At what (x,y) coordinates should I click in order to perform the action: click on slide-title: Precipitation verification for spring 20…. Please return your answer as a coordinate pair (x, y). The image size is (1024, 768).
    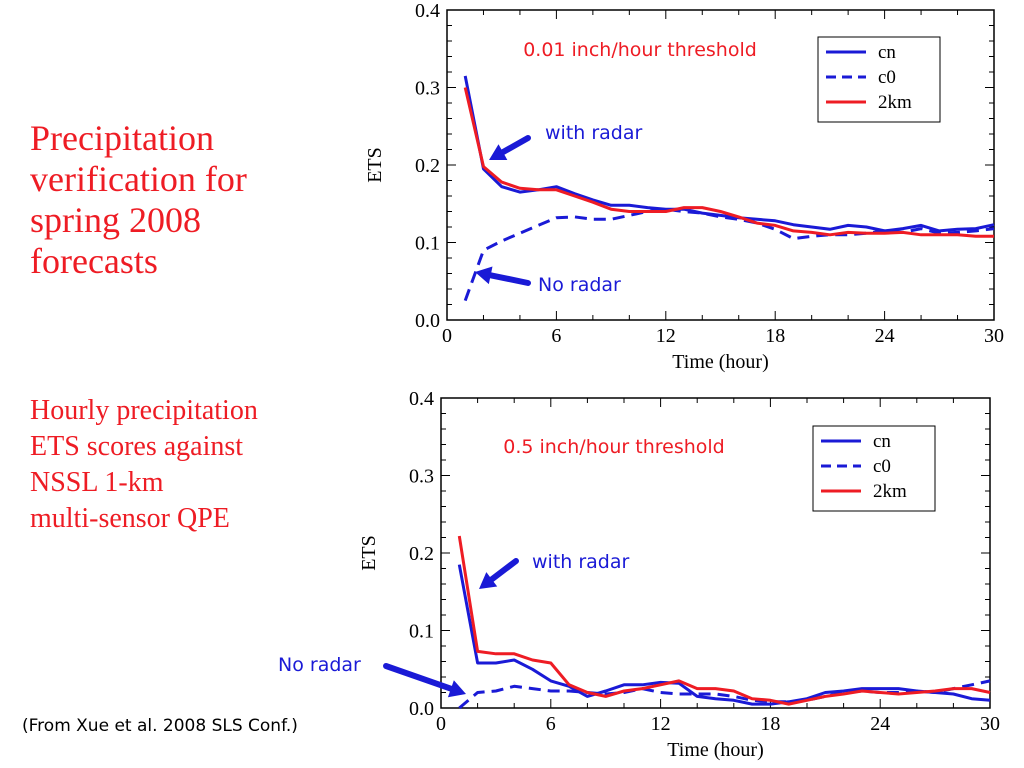
    Looking at the image, I should click on (138, 199).